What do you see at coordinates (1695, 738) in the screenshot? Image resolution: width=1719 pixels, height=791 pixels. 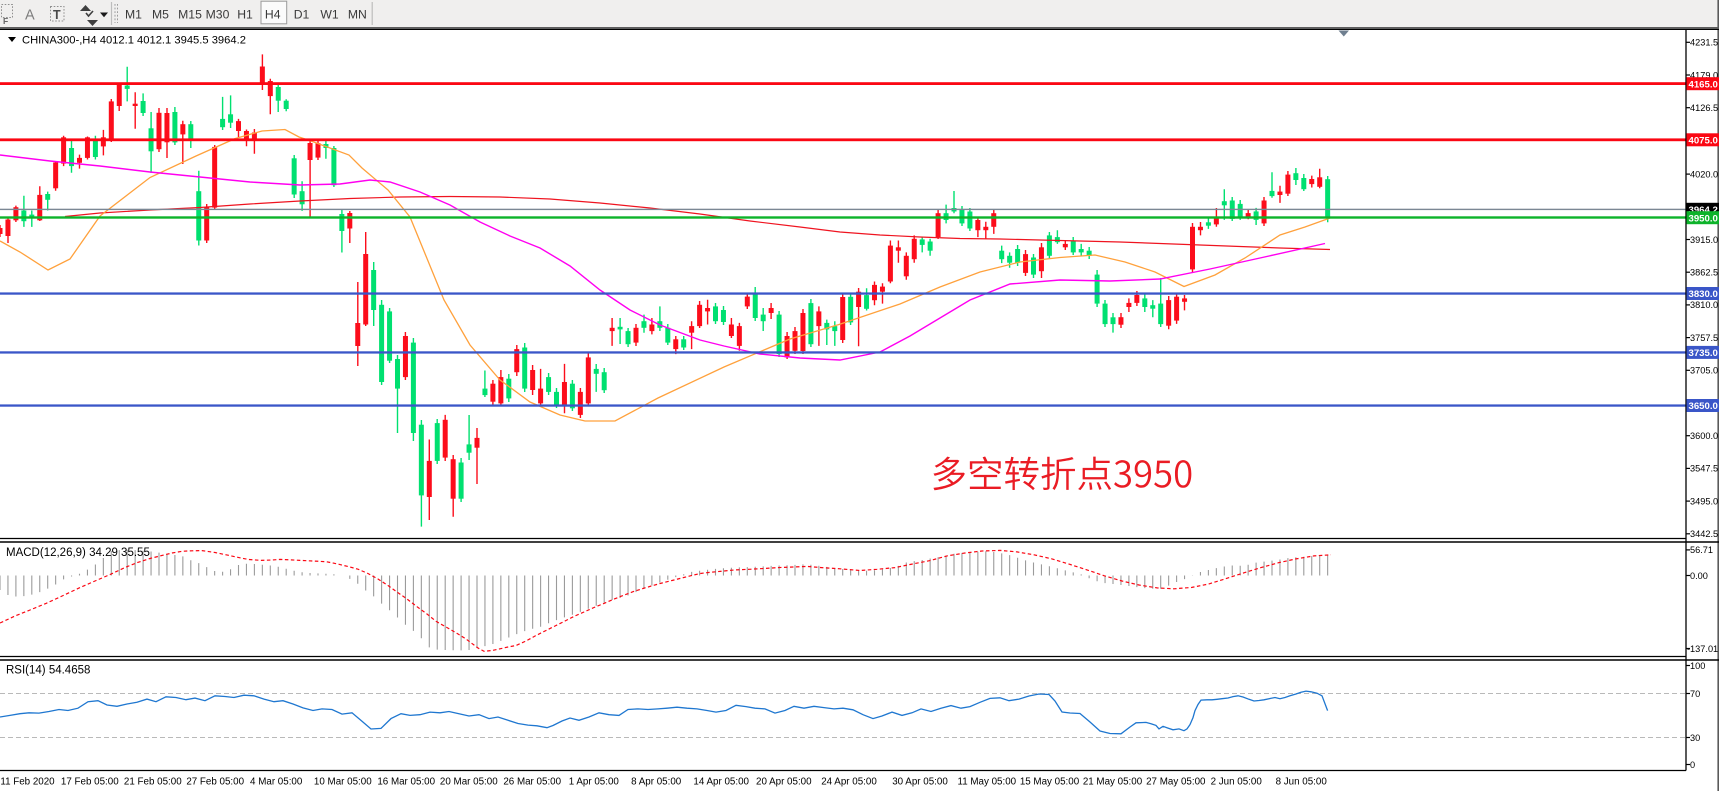 I see `svg-text: 30` at bounding box center [1695, 738].